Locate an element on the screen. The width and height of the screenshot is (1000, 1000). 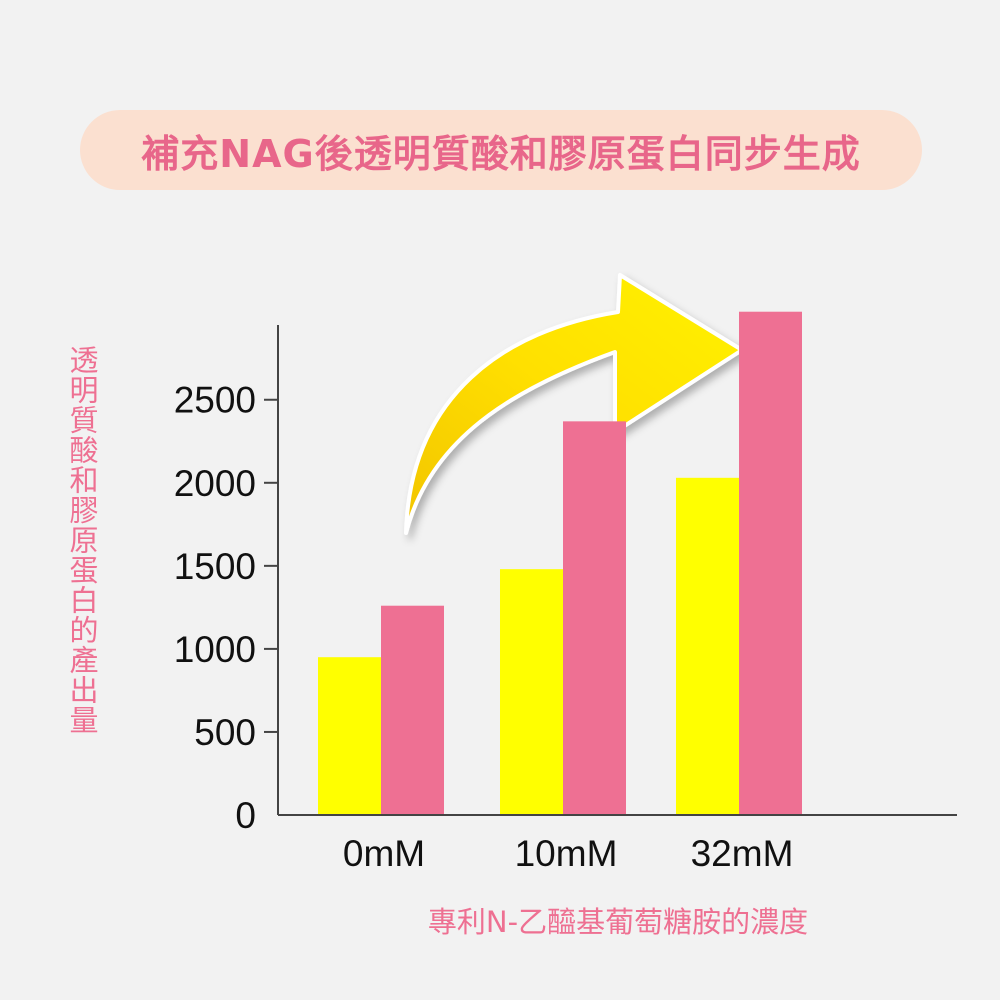
y-tick-label-2000: 2000 is located at coordinates (215, 483).